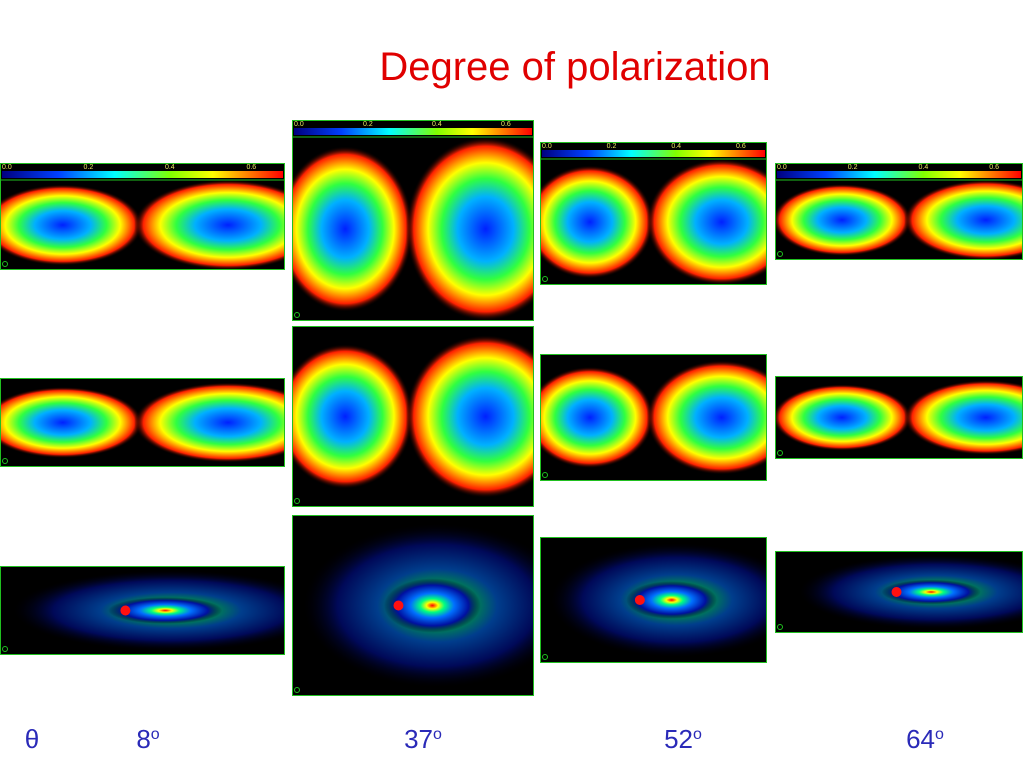 The image size is (1023, 767). What do you see at coordinates (143, 739) in the screenshot?
I see `column-angle: 8` at bounding box center [143, 739].